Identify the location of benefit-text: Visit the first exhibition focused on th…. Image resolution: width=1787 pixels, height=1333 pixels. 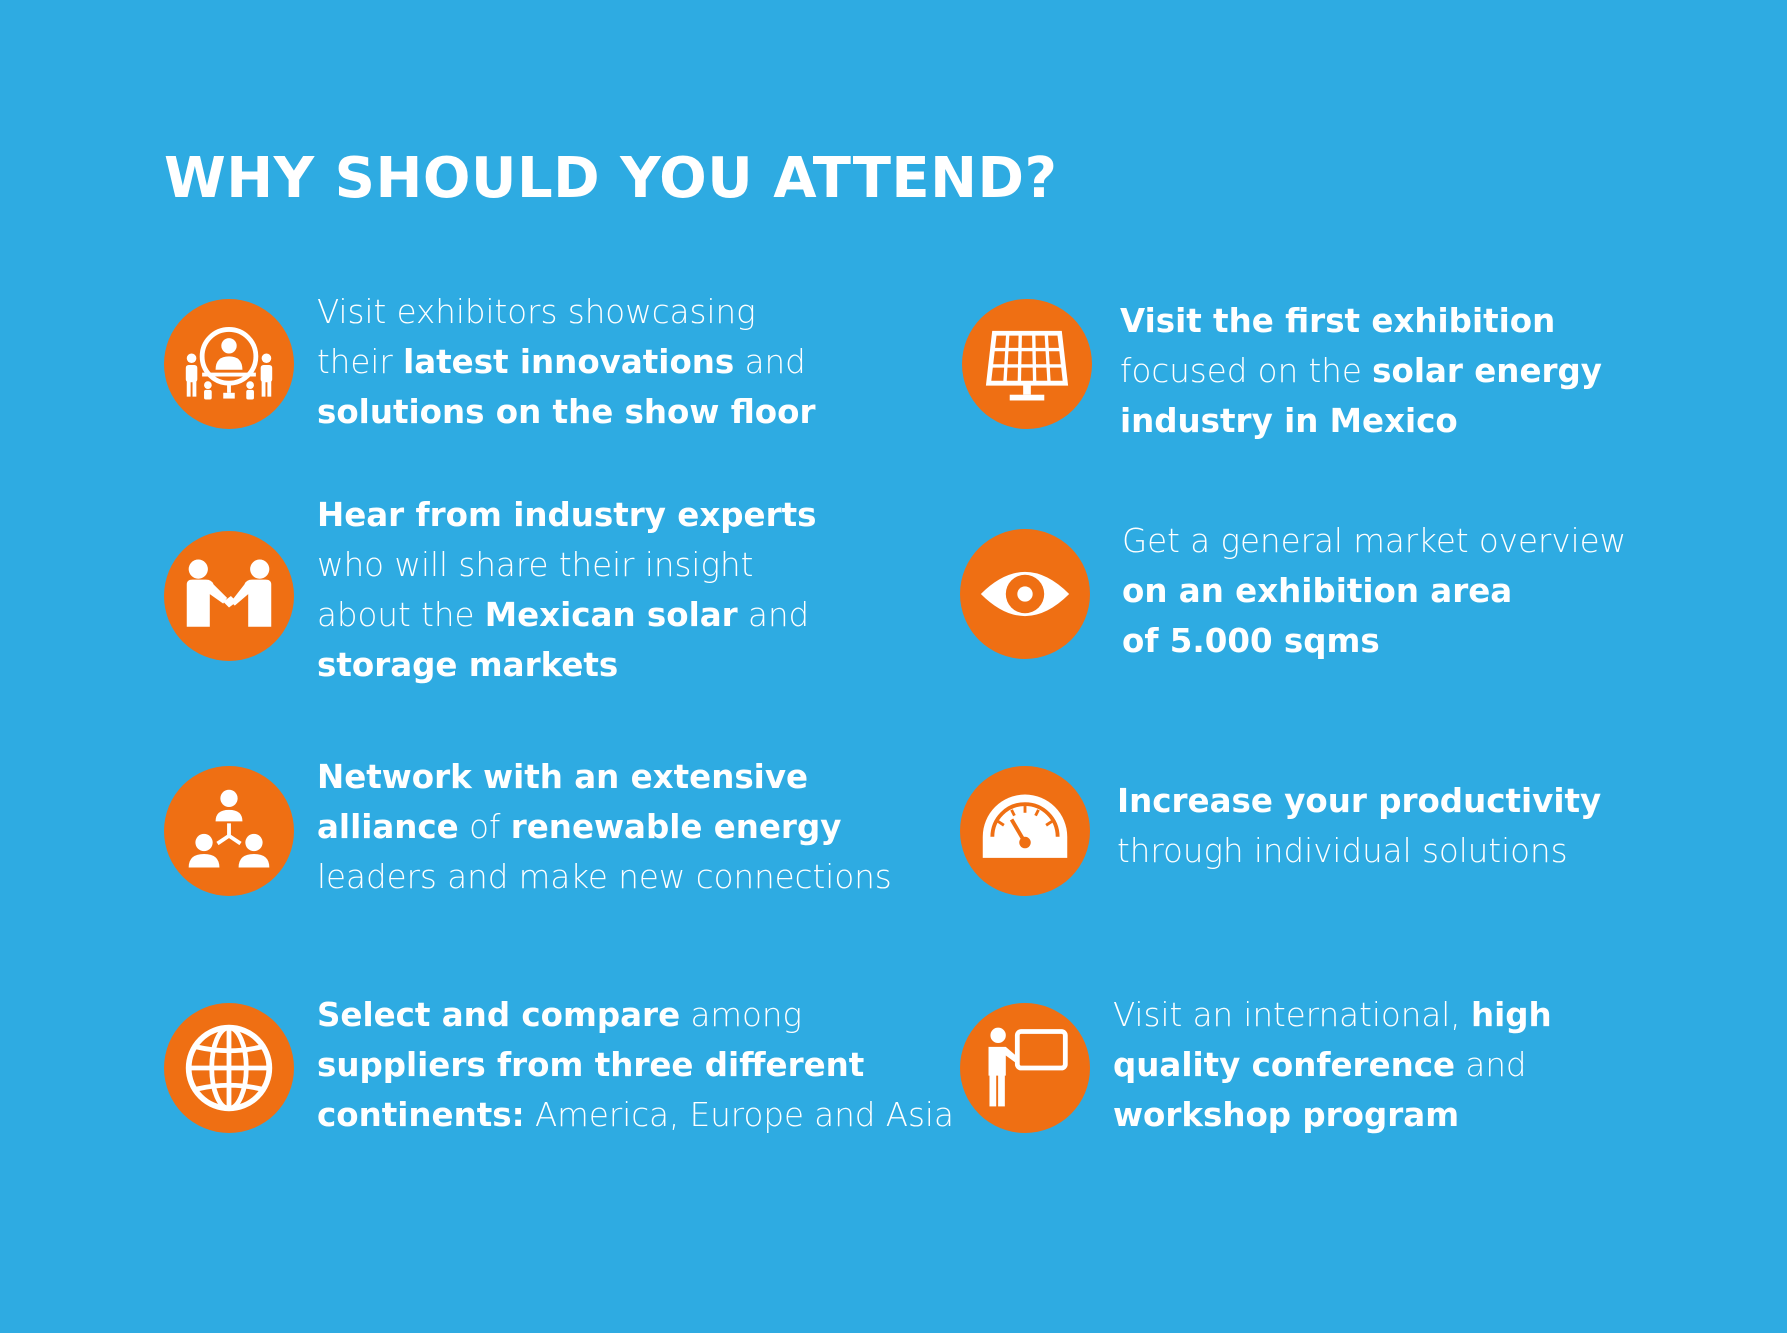
(1361, 371).